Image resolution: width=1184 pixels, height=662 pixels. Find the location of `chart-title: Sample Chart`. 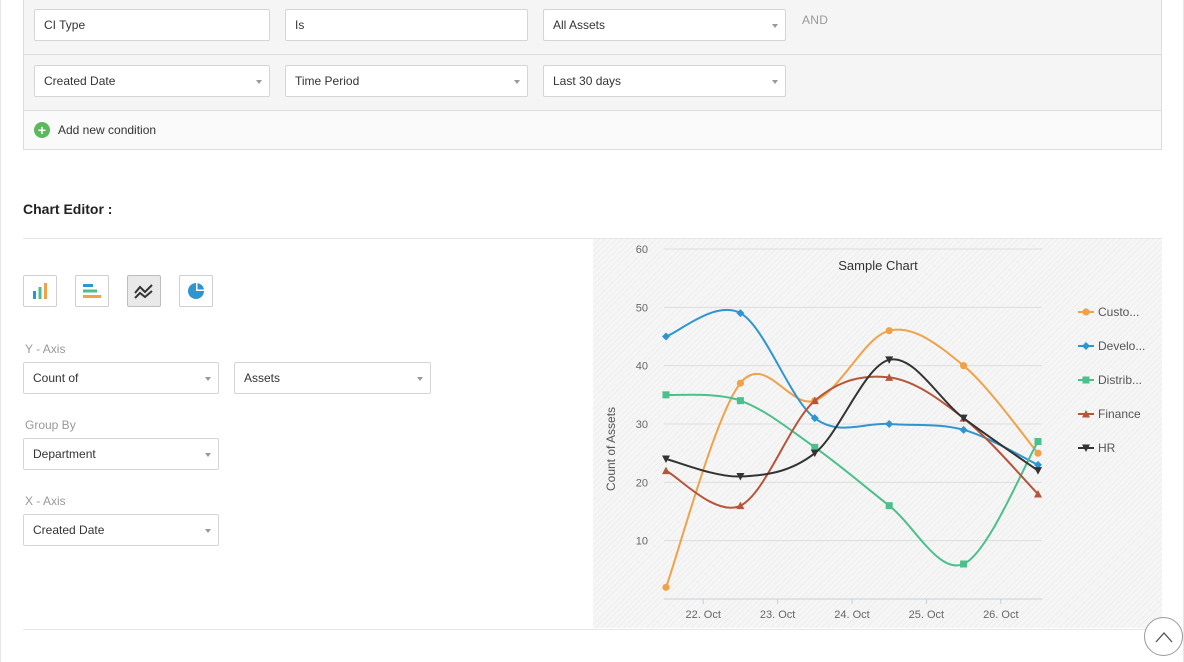

chart-title: Sample Chart is located at coordinates (878, 265).